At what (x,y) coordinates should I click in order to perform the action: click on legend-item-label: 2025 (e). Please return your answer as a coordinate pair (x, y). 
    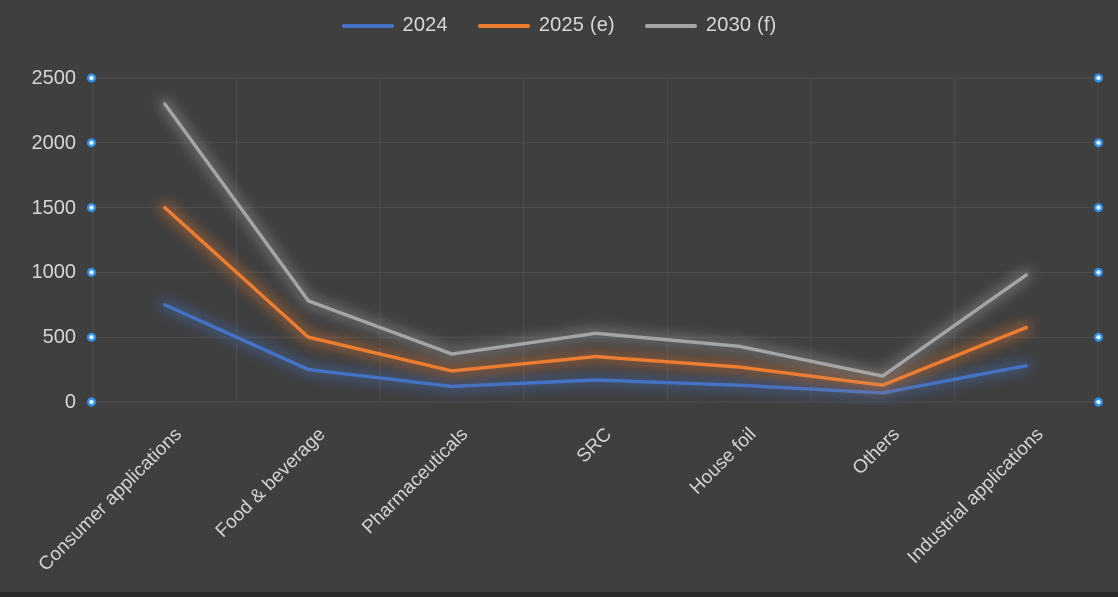
    Looking at the image, I should click on (576, 25).